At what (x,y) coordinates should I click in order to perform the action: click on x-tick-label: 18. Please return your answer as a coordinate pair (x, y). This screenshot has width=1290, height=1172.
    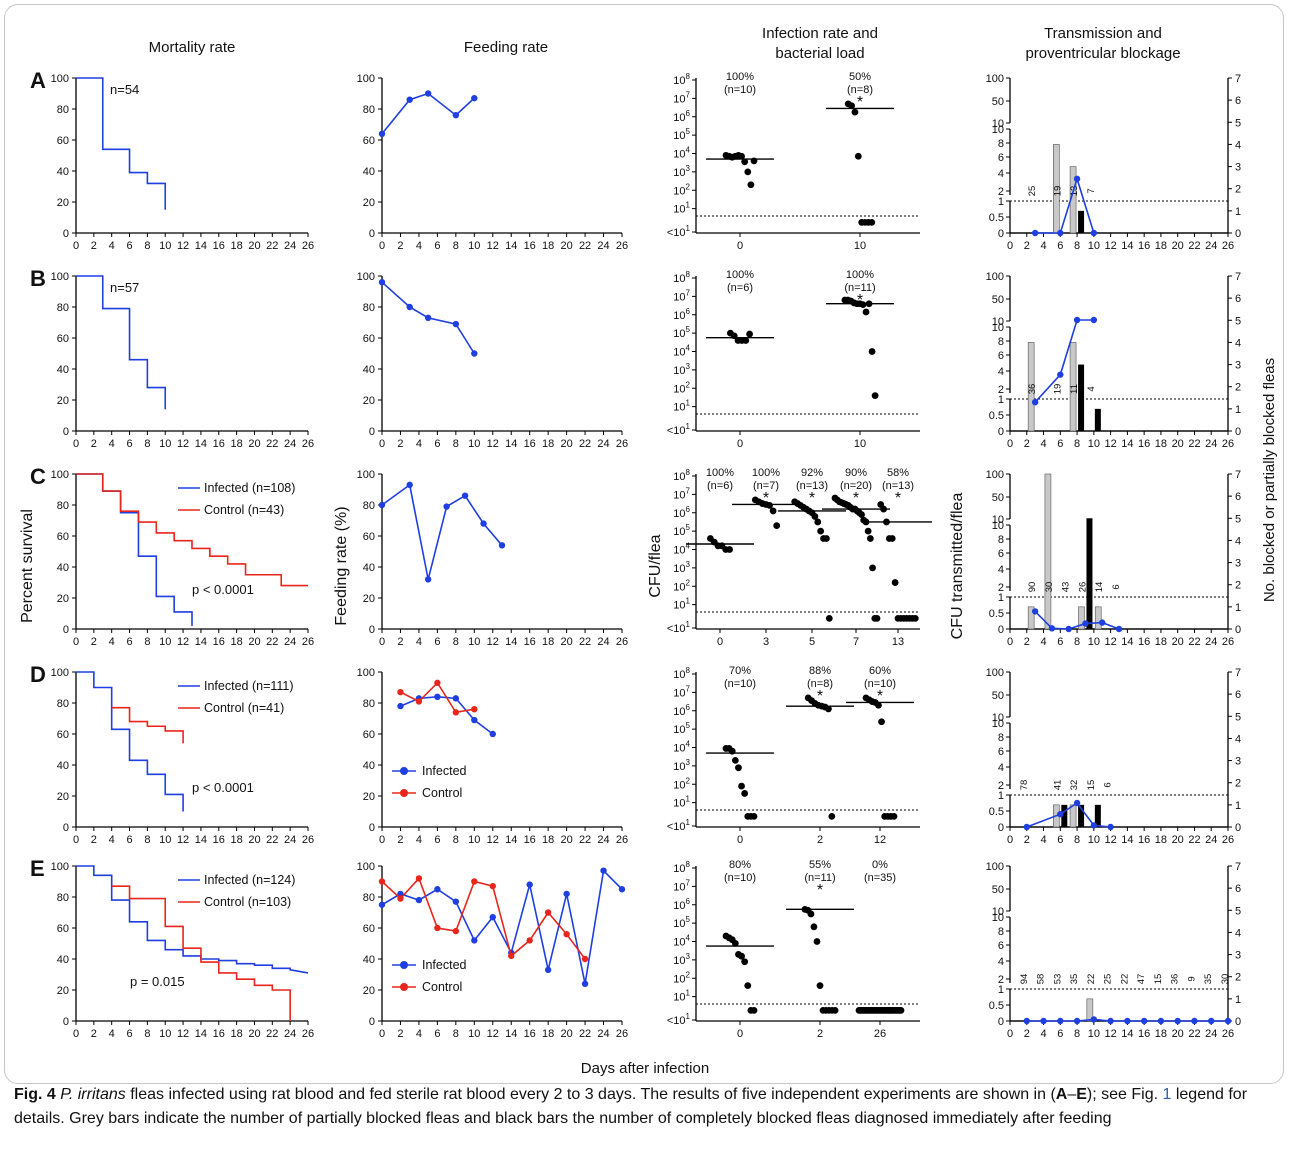
    Looking at the image, I should click on (1161, 444).